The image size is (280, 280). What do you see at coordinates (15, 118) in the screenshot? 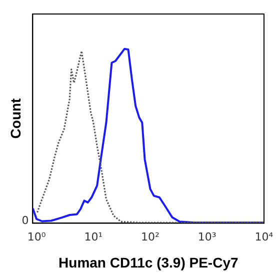
I see `y-axis-title: Count` at bounding box center [15, 118].